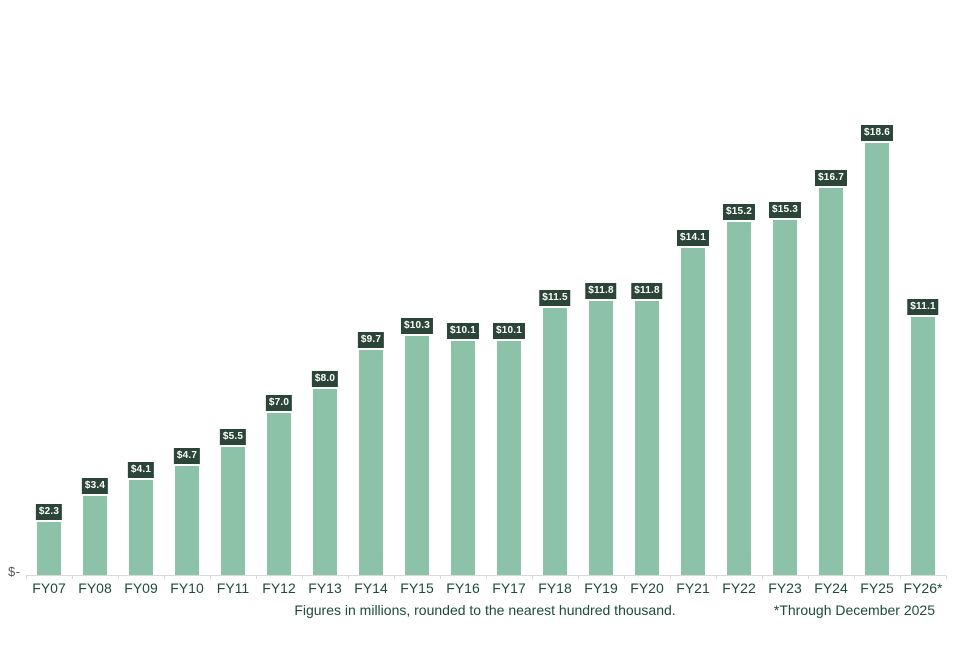 This screenshot has height=649, width=970. What do you see at coordinates (877, 133) in the screenshot?
I see `data-label: $18.6` at bounding box center [877, 133].